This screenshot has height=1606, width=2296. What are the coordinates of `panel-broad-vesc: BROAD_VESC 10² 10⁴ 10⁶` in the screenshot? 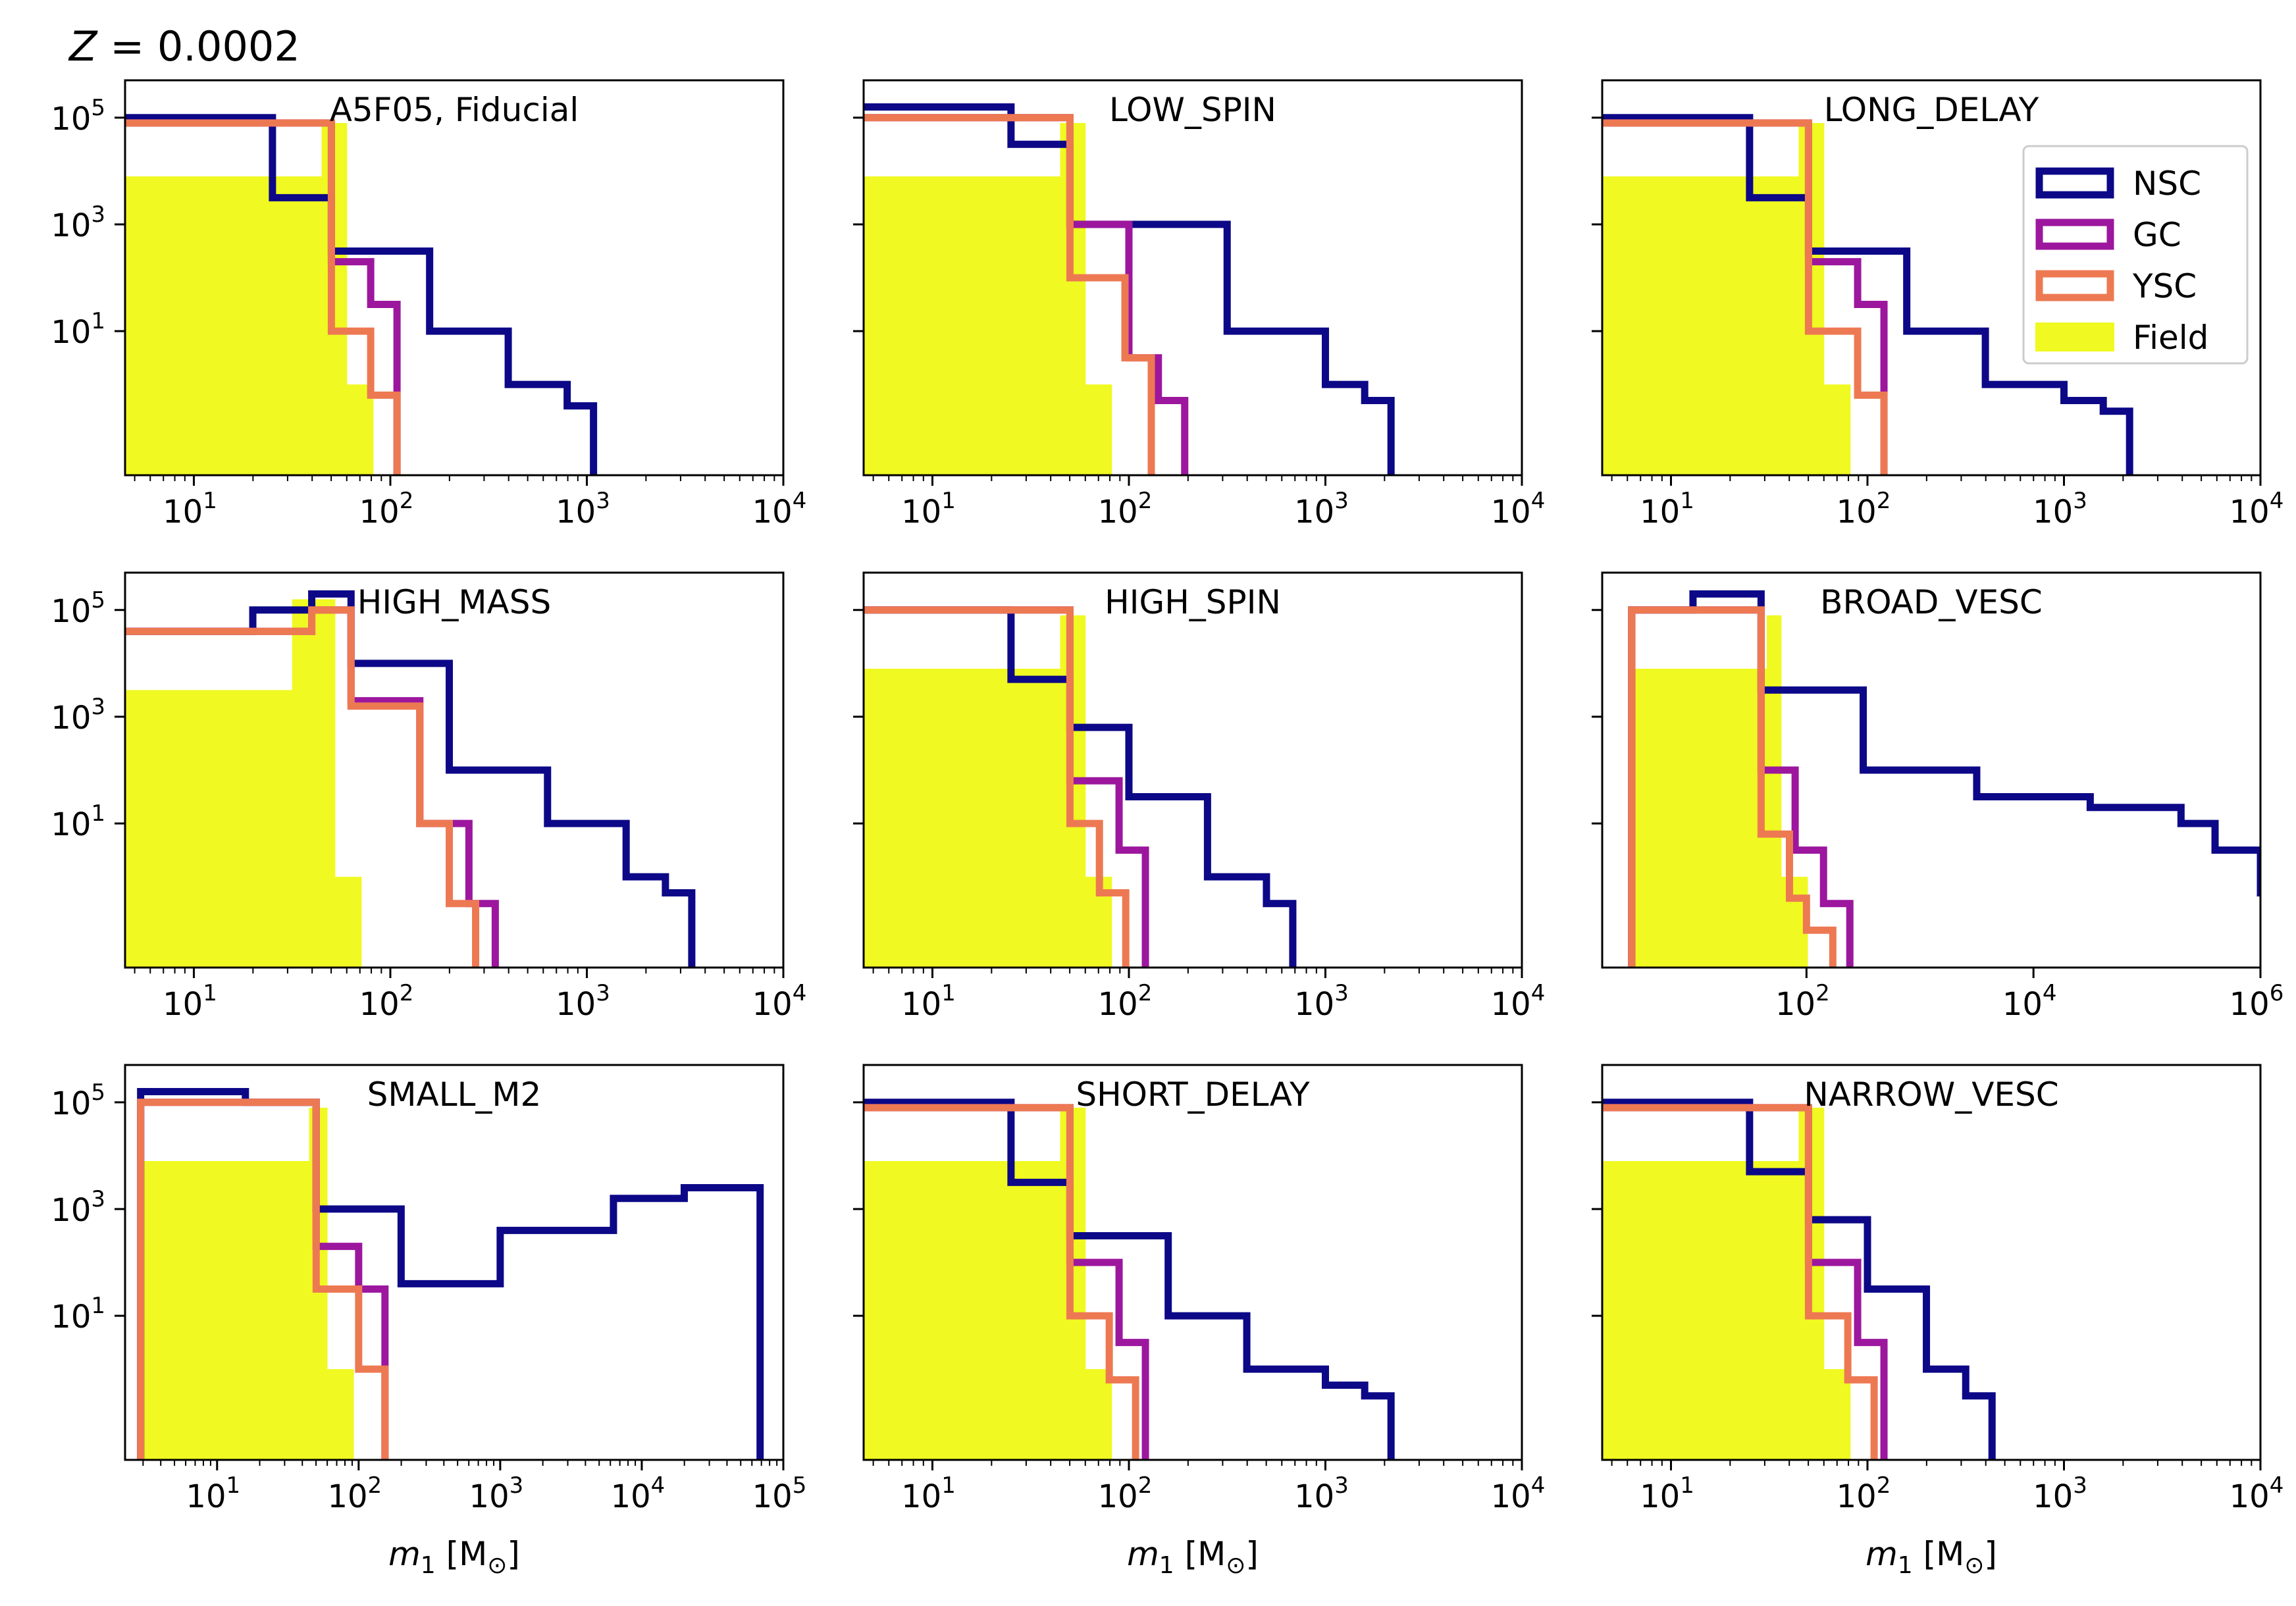 It's located at (1938, 797).